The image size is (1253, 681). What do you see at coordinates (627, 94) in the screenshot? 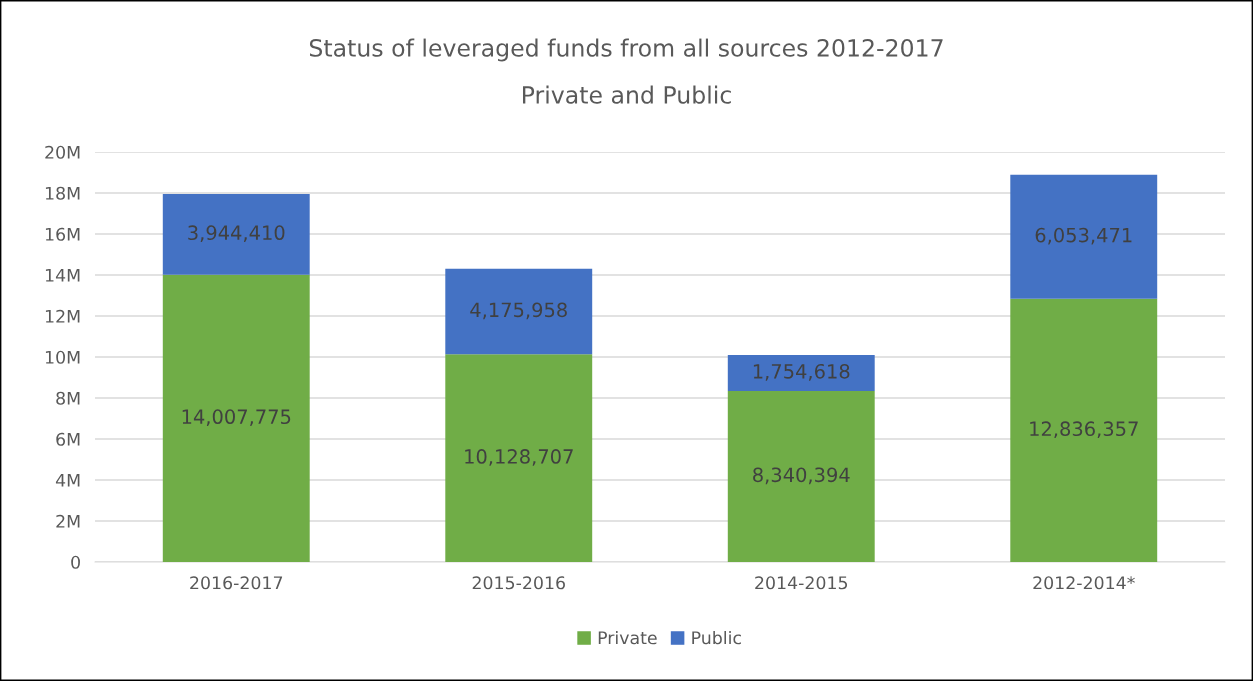
I see `chart-subtitle: Private and Public` at bounding box center [627, 94].